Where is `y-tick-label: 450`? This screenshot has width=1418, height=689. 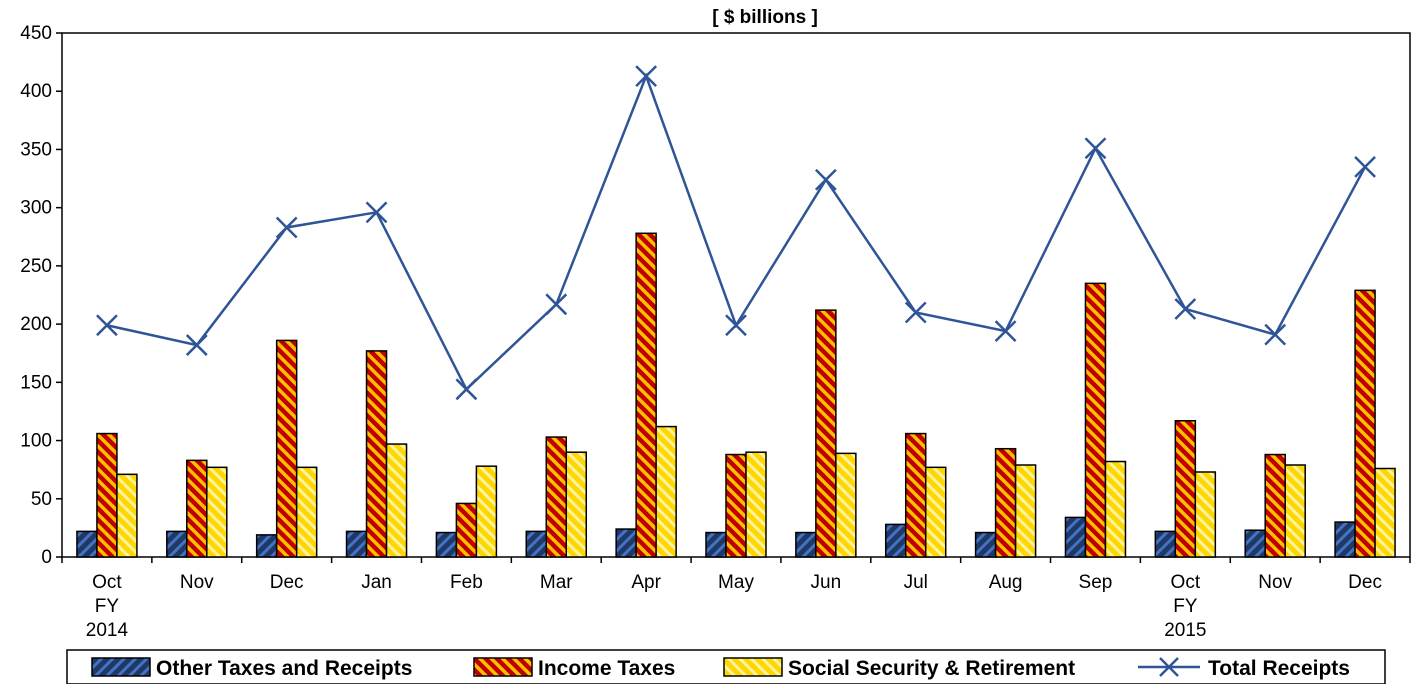 y-tick-label: 450 is located at coordinates (36, 33).